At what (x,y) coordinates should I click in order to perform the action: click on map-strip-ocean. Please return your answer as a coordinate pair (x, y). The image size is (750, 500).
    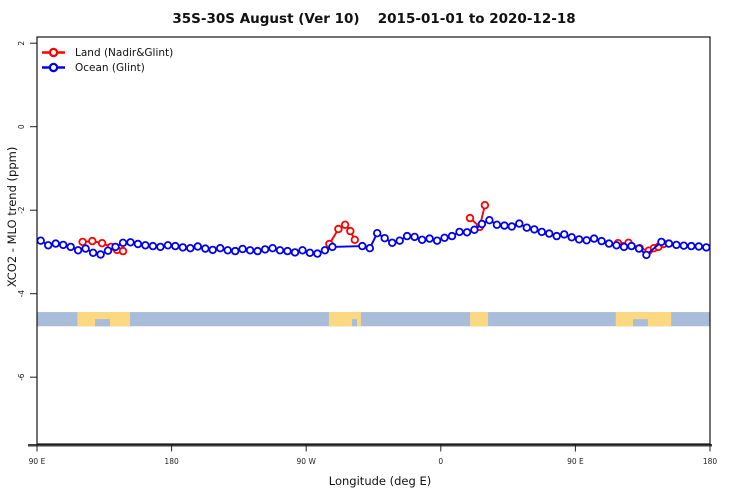
    Looking at the image, I should click on (373, 319).